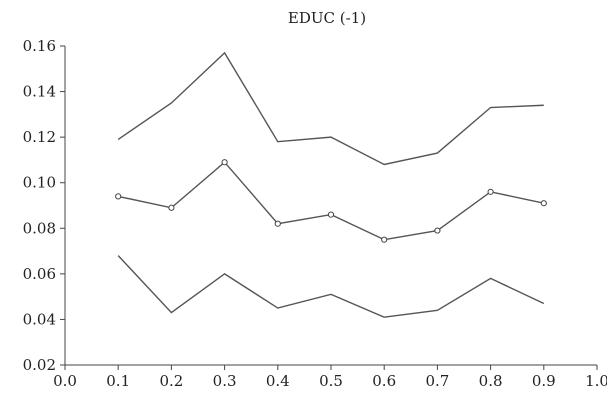 The image size is (607, 398). Describe the element at coordinates (118, 381) in the screenshot. I see `x-tick-label: 0.1` at that location.